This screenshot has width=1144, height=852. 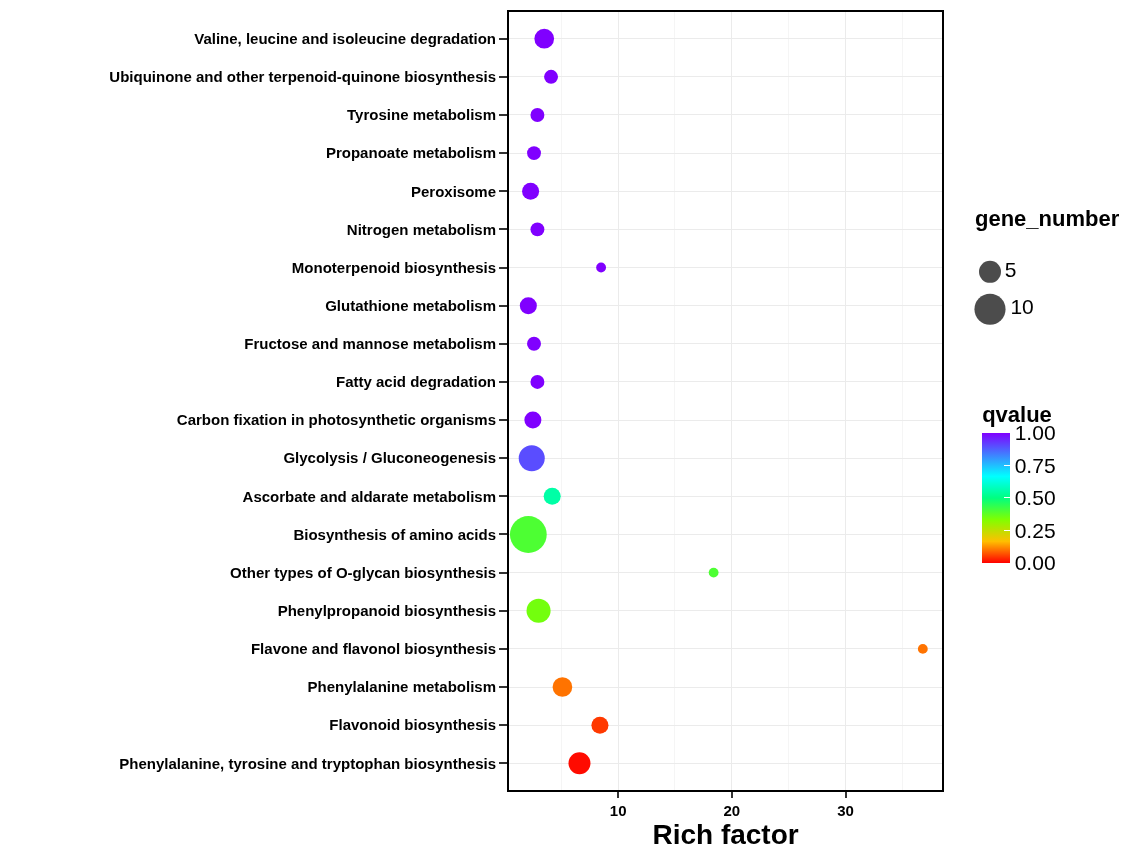 I want to click on y-tick-label: Tyrosine metabolism, so click(x=421, y=115).